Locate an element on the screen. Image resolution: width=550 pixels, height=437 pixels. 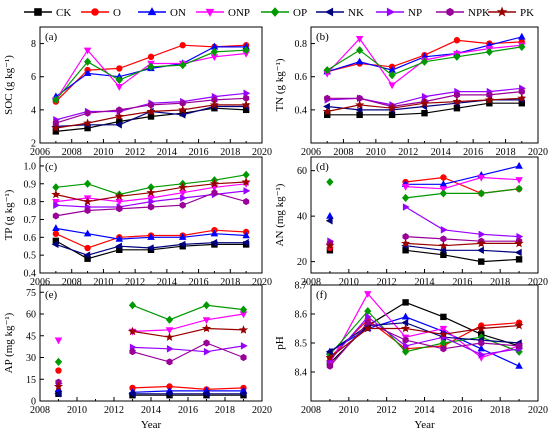
panel-label: (f) is located at coordinates (321, 295).